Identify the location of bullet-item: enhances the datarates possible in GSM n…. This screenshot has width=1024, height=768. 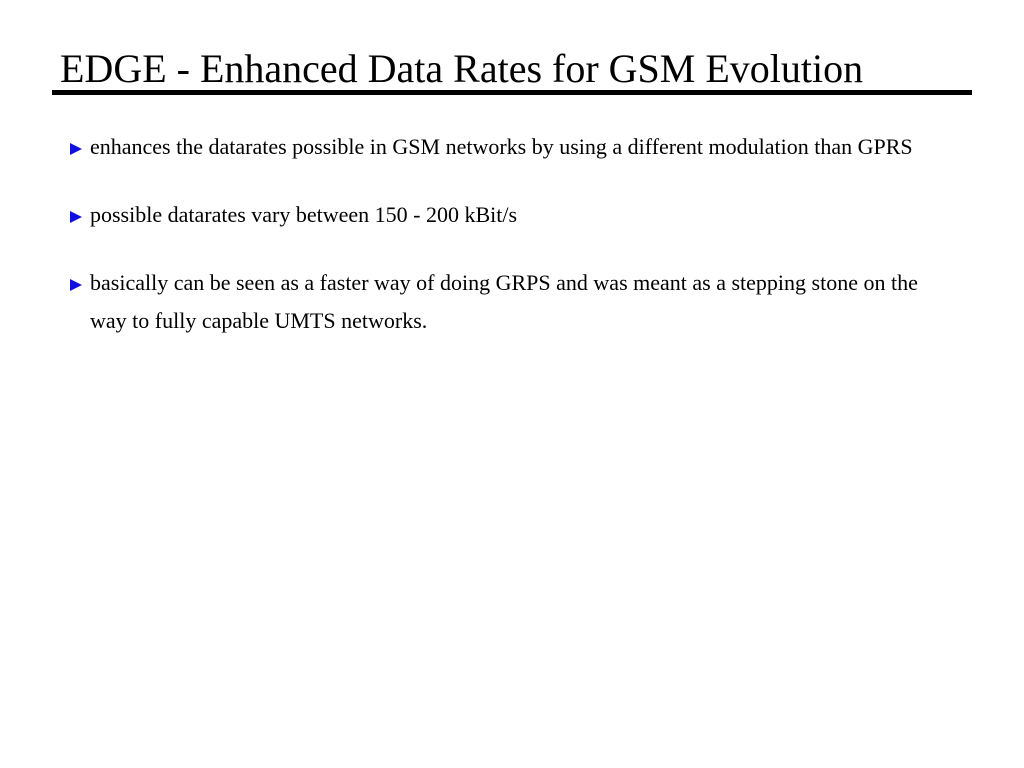
(508, 147).